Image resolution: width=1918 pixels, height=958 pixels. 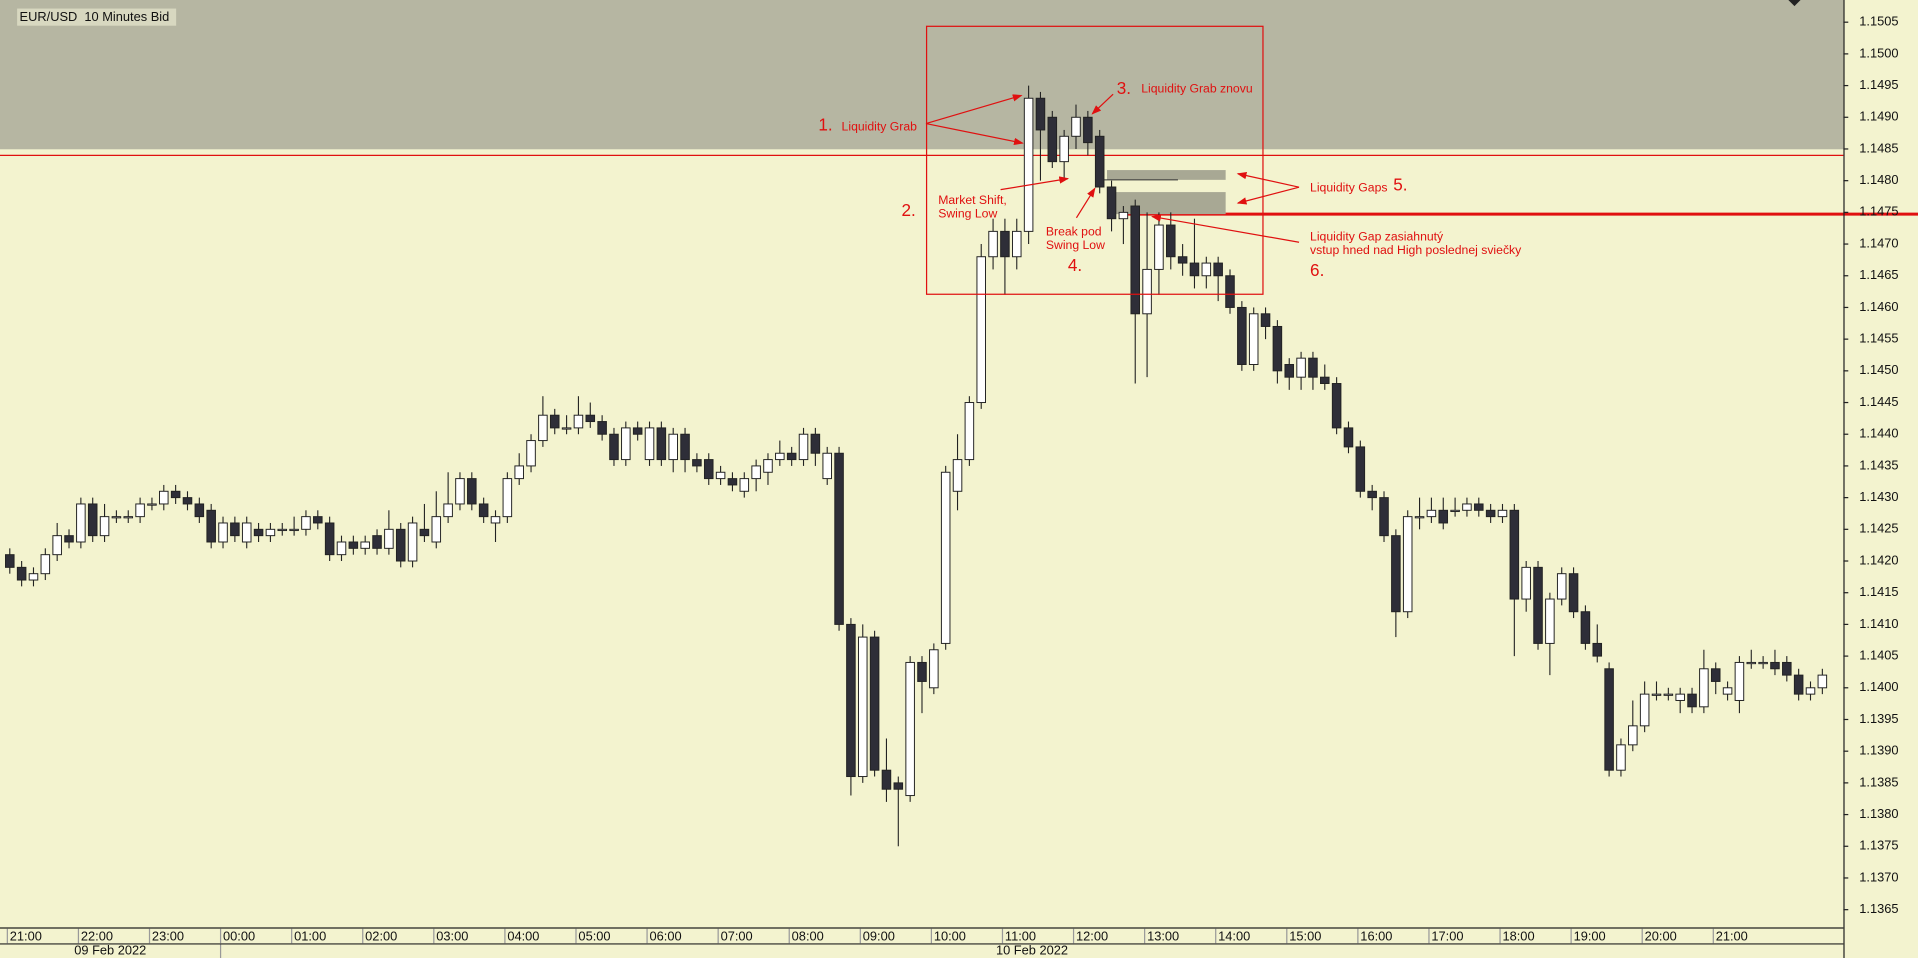 I want to click on annotation: Liquidity Gap zasiahnutý, so click(x=1377, y=237).